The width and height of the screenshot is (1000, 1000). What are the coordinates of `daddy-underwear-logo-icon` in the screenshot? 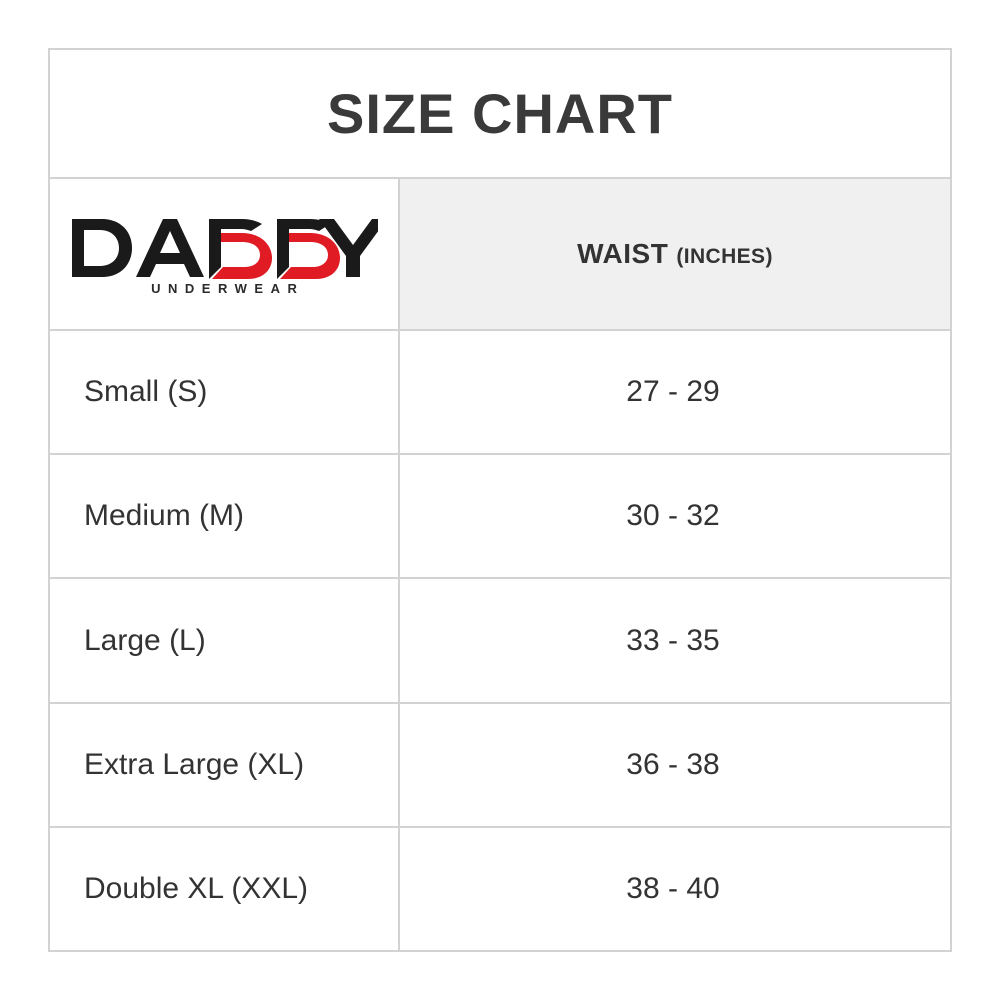 It's located at (225, 249).